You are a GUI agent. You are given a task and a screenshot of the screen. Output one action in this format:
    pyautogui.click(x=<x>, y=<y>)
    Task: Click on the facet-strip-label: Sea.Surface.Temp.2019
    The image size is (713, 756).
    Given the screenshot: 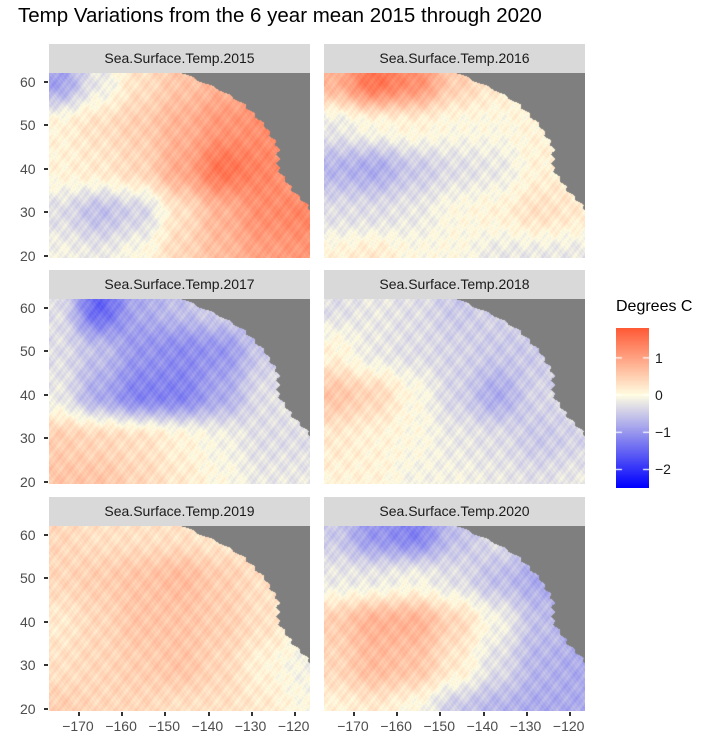 What is the action you would take?
    pyautogui.click(x=179, y=511)
    